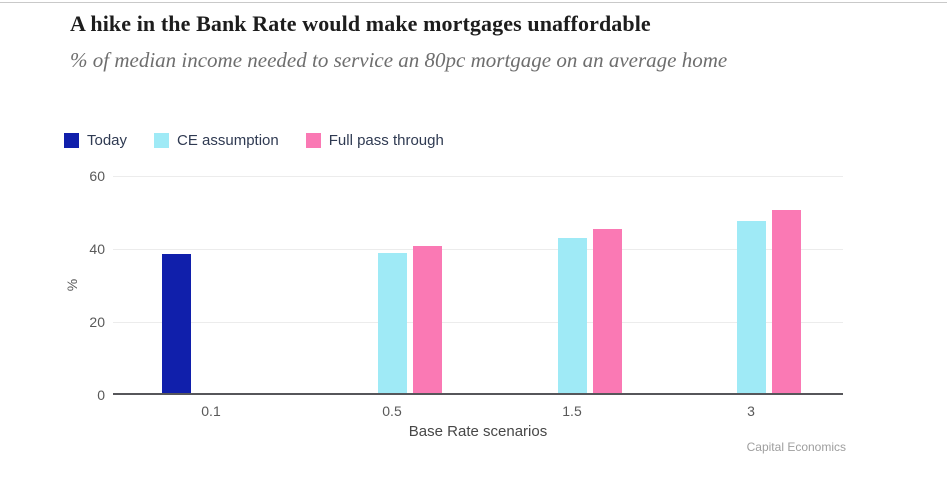 The width and height of the screenshot is (947, 478). Describe the element at coordinates (478, 431) in the screenshot. I see `x-axis-label: Base Rate scenarios` at that location.